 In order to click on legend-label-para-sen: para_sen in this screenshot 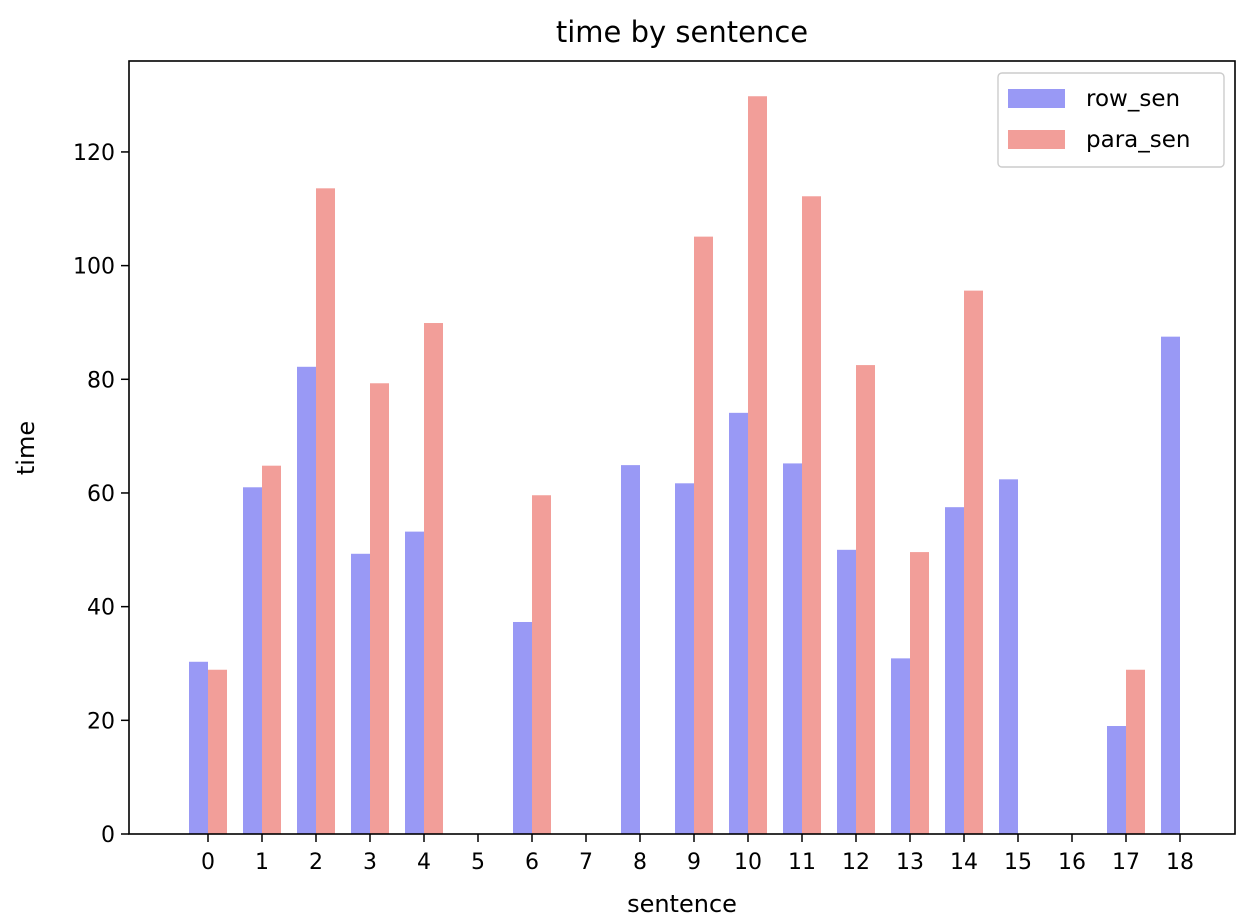, I will do `click(1138, 140)`.